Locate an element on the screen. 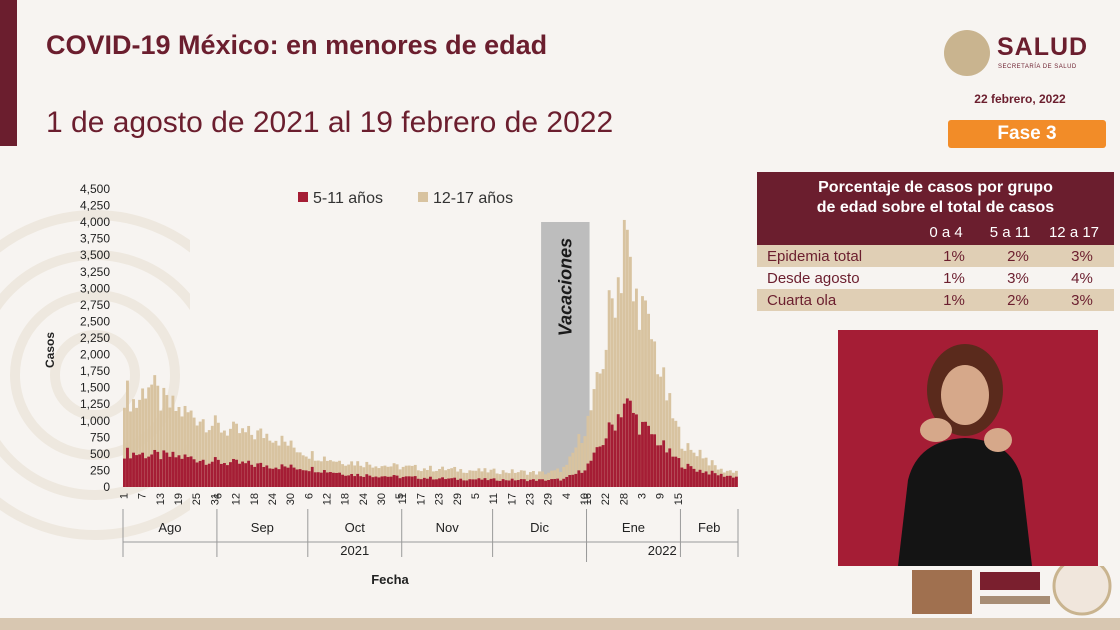 Image resolution: width=1120 pixels, height=630 pixels. vacation-band is located at coordinates (565, 354).